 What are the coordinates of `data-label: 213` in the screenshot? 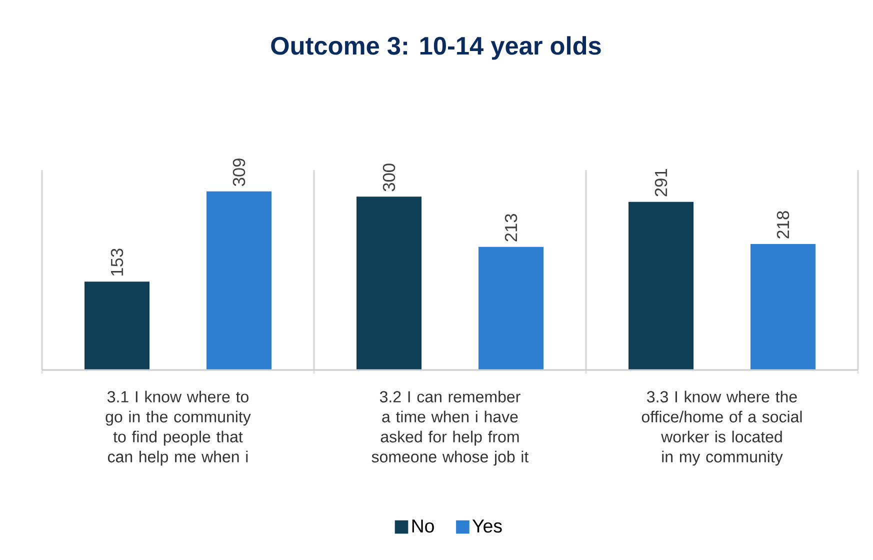 It's located at (511, 228).